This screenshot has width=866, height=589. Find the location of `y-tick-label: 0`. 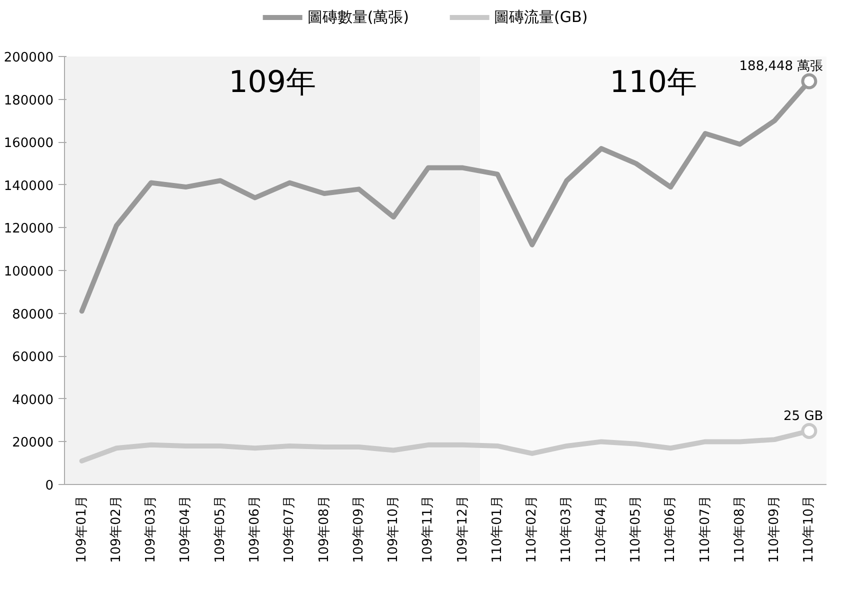

y-tick-label: 0 is located at coordinates (49, 486).